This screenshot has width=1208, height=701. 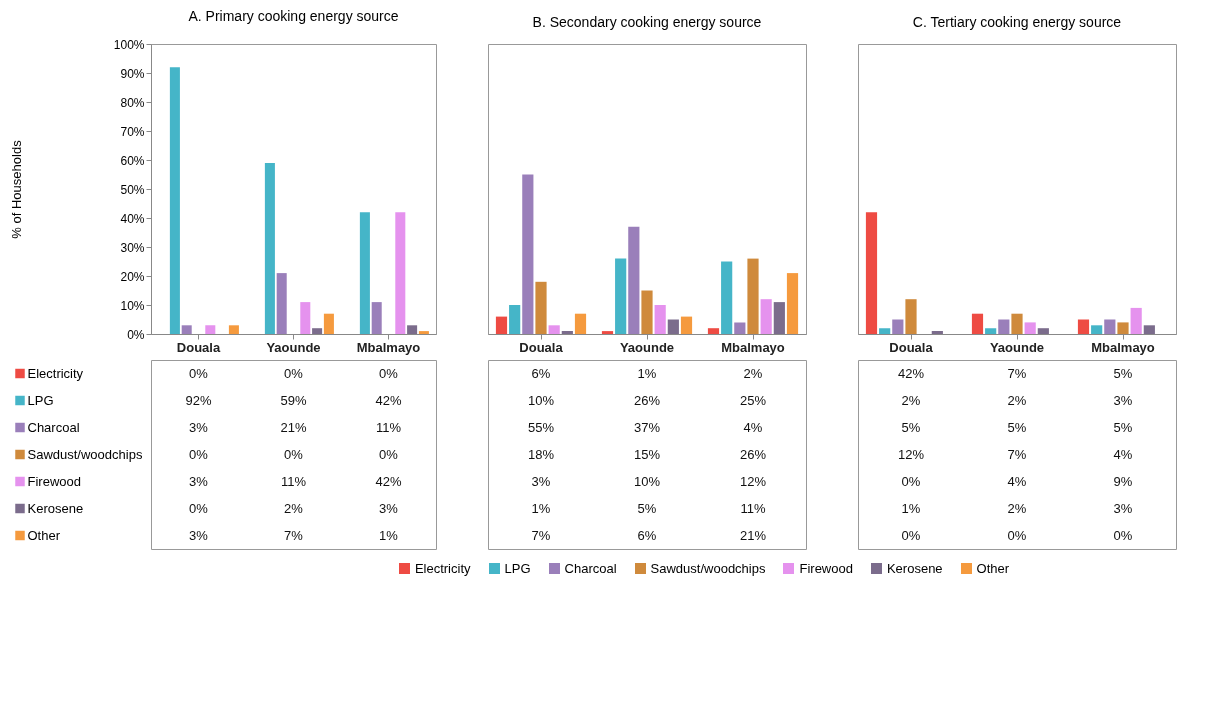 I want to click on data-label: 9%, so click(x=1123, y=481).